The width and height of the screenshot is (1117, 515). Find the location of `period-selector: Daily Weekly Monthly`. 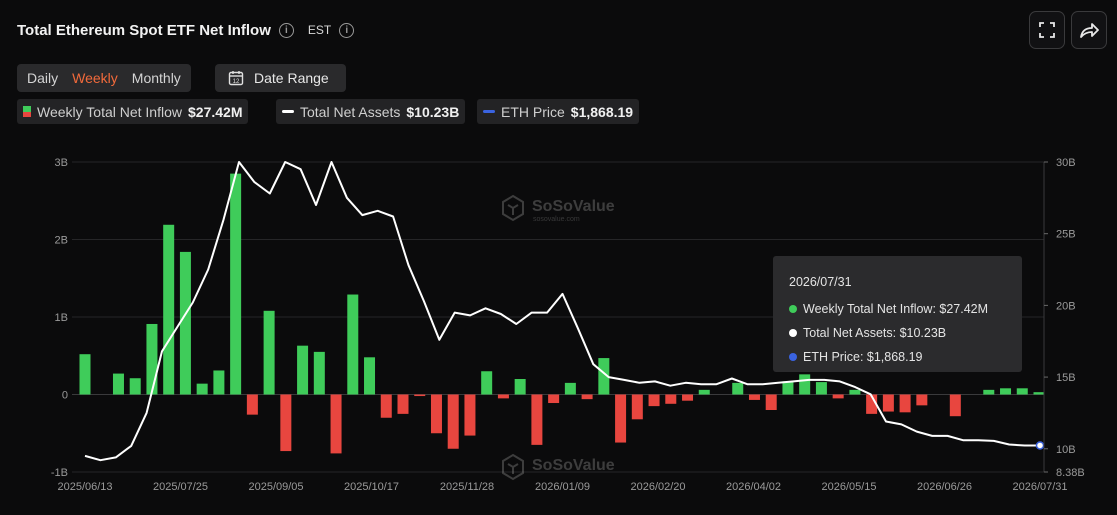

period-selector: Daily Weekly Monthly is located at coordinates (104, 78).